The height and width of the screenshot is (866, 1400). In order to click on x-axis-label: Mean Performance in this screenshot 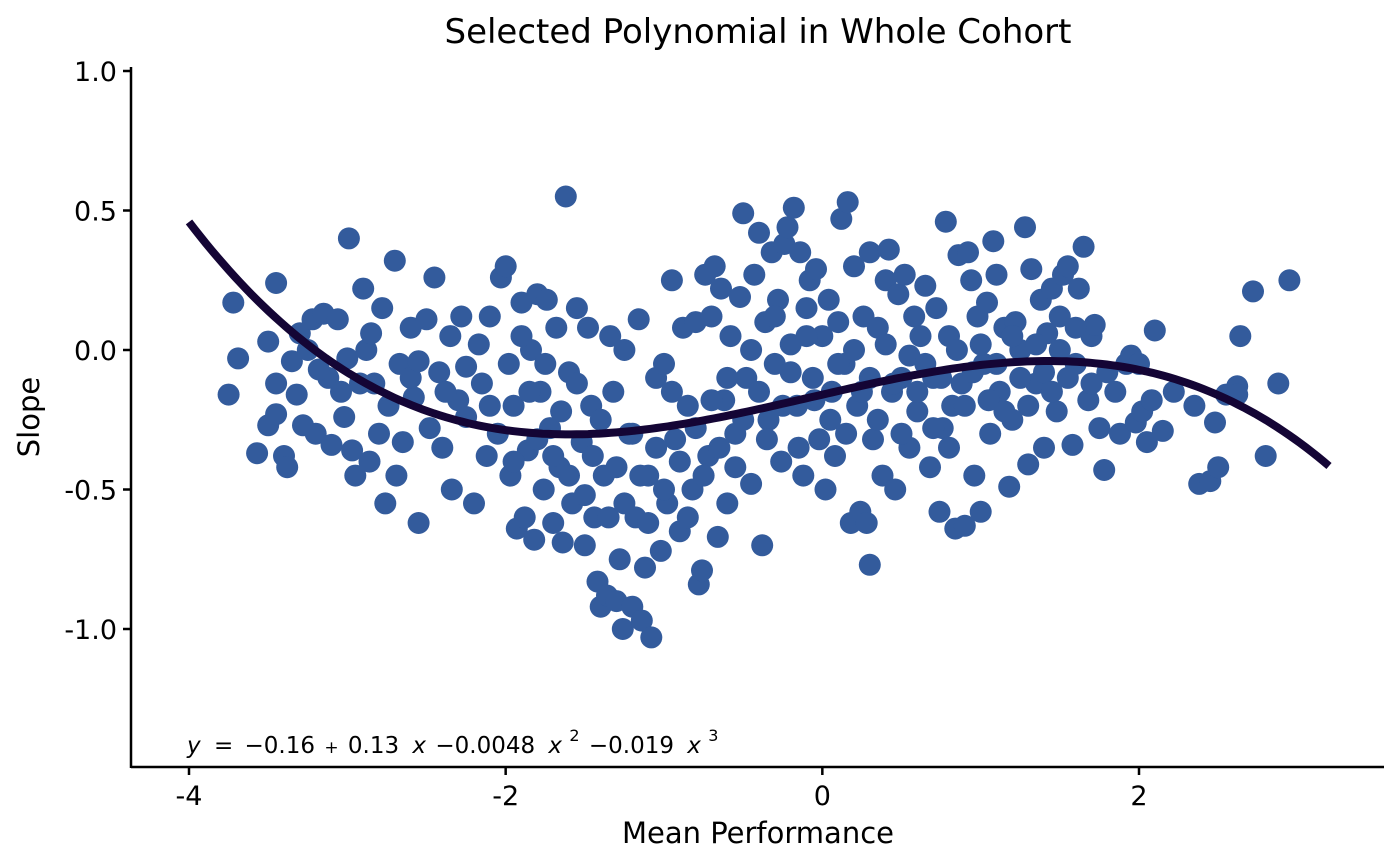, I will do `click(758, 833)`.